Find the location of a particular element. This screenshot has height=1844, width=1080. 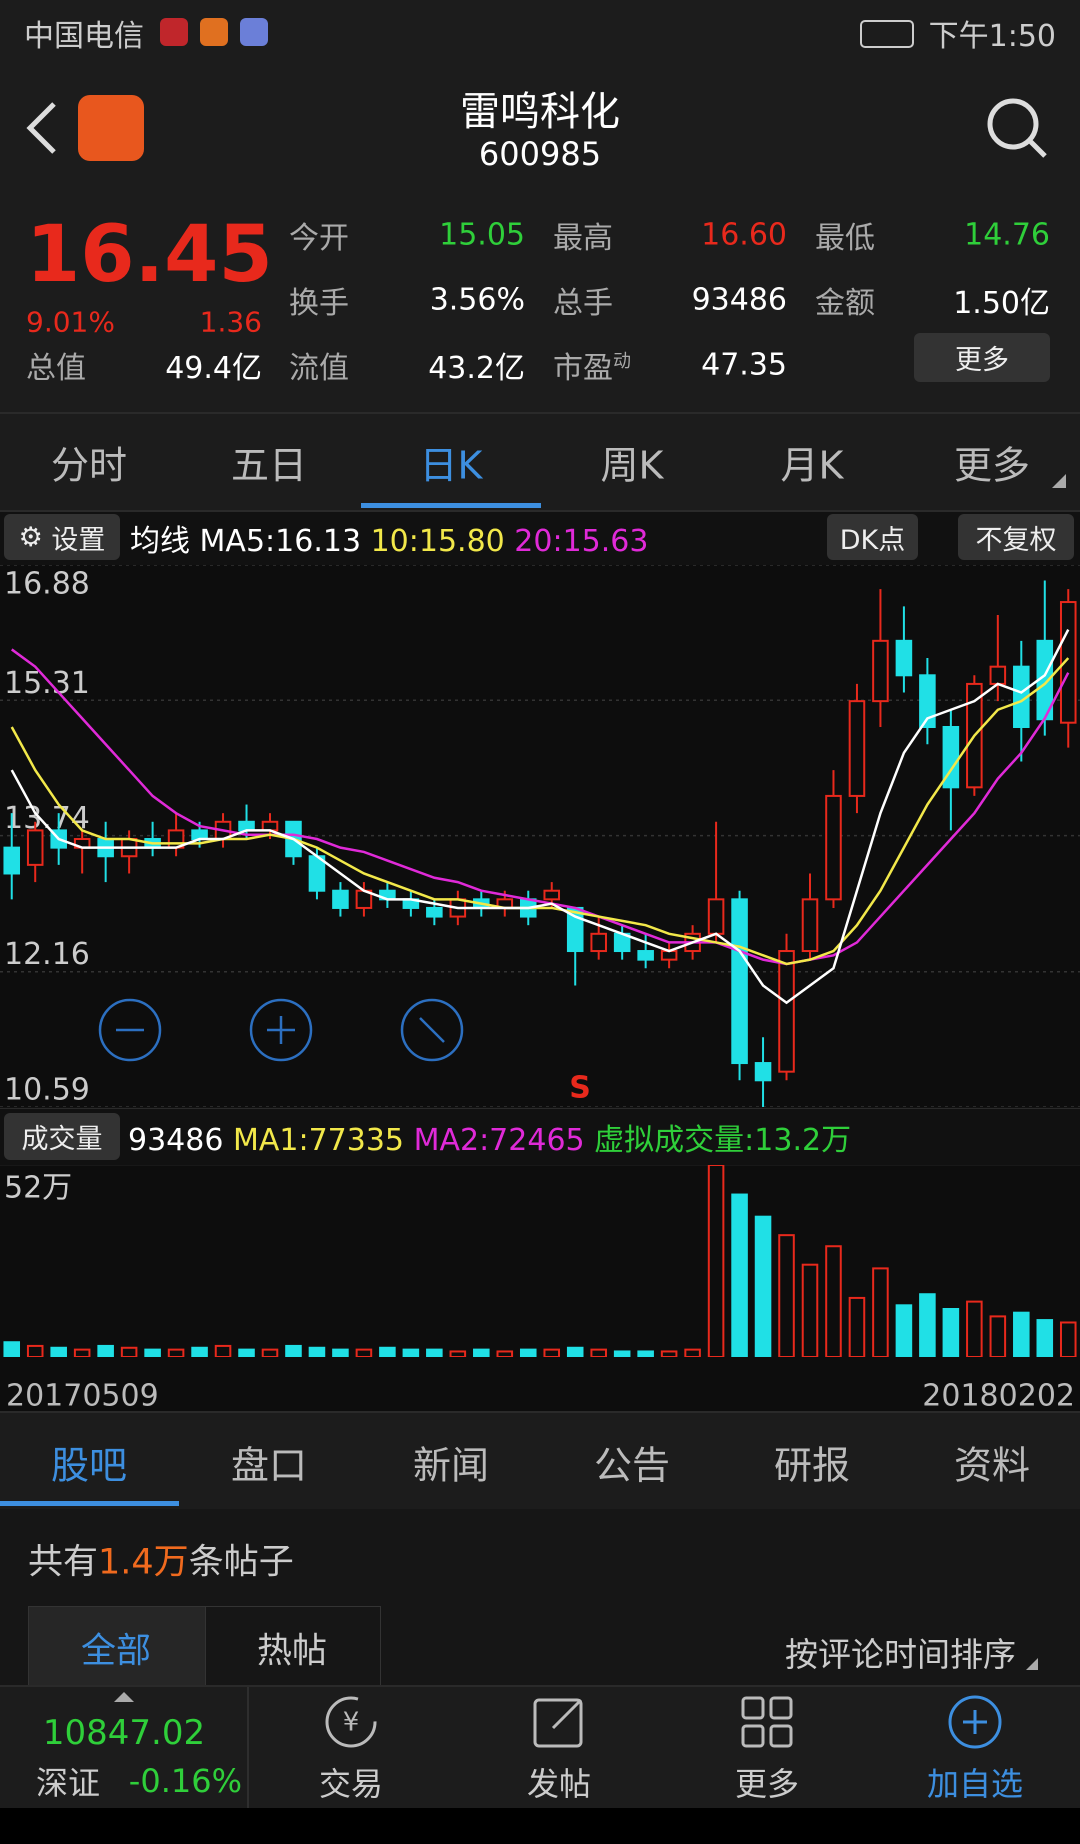

status-icon is located at coordinates (214, 32).